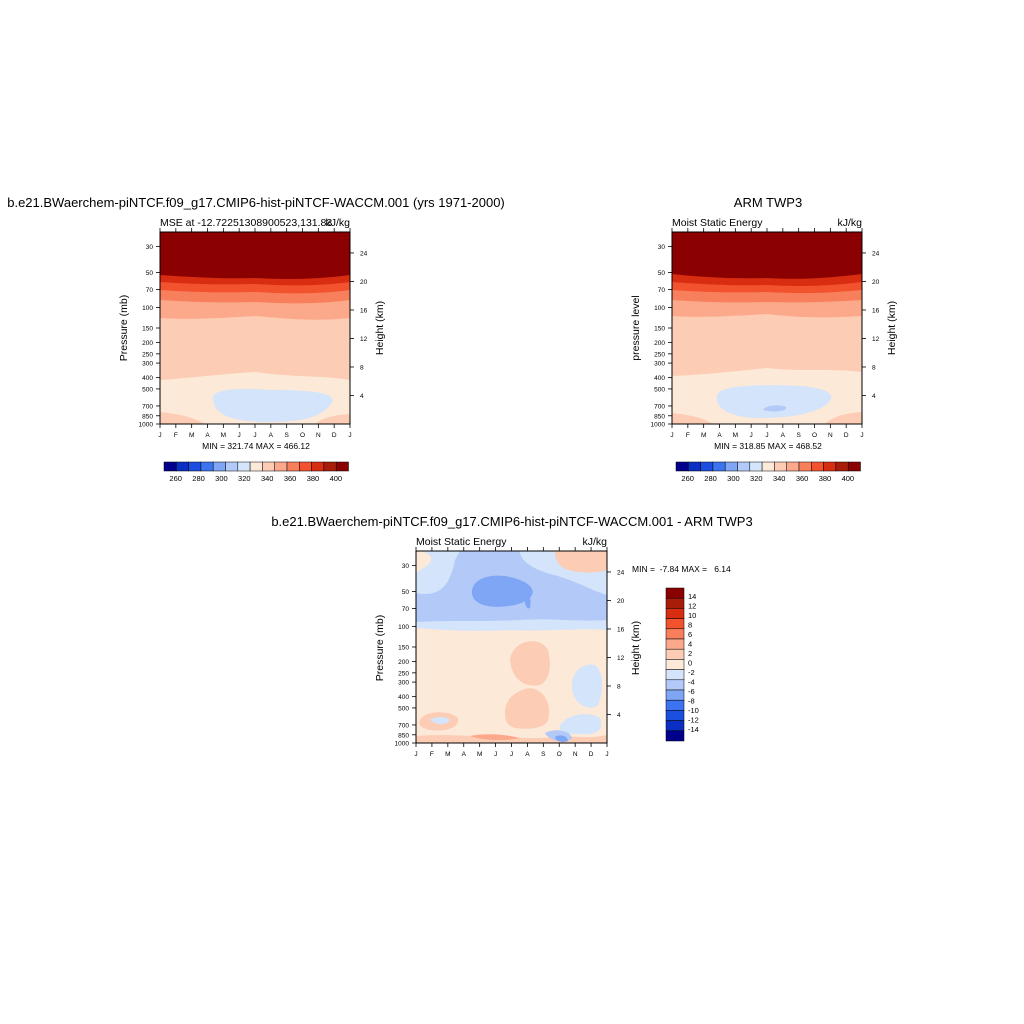 The height and width of the screenshot is (1024, 1024). What do you see at coordinates (290, 478) in the screenshot?
I see `colorbar-tick-label: 360` at bounding box center [290, 478].